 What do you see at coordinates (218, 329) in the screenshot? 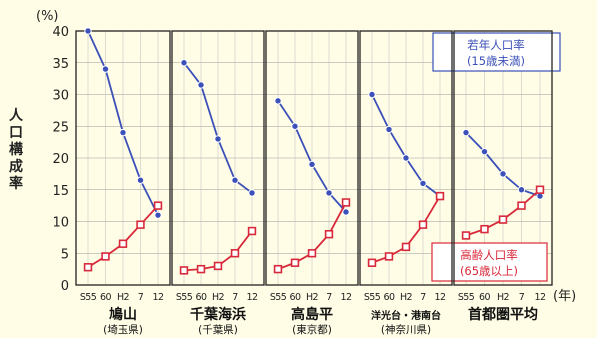
I see `panel-prefecture: (千葉県)` at bounding box center [218, 329].